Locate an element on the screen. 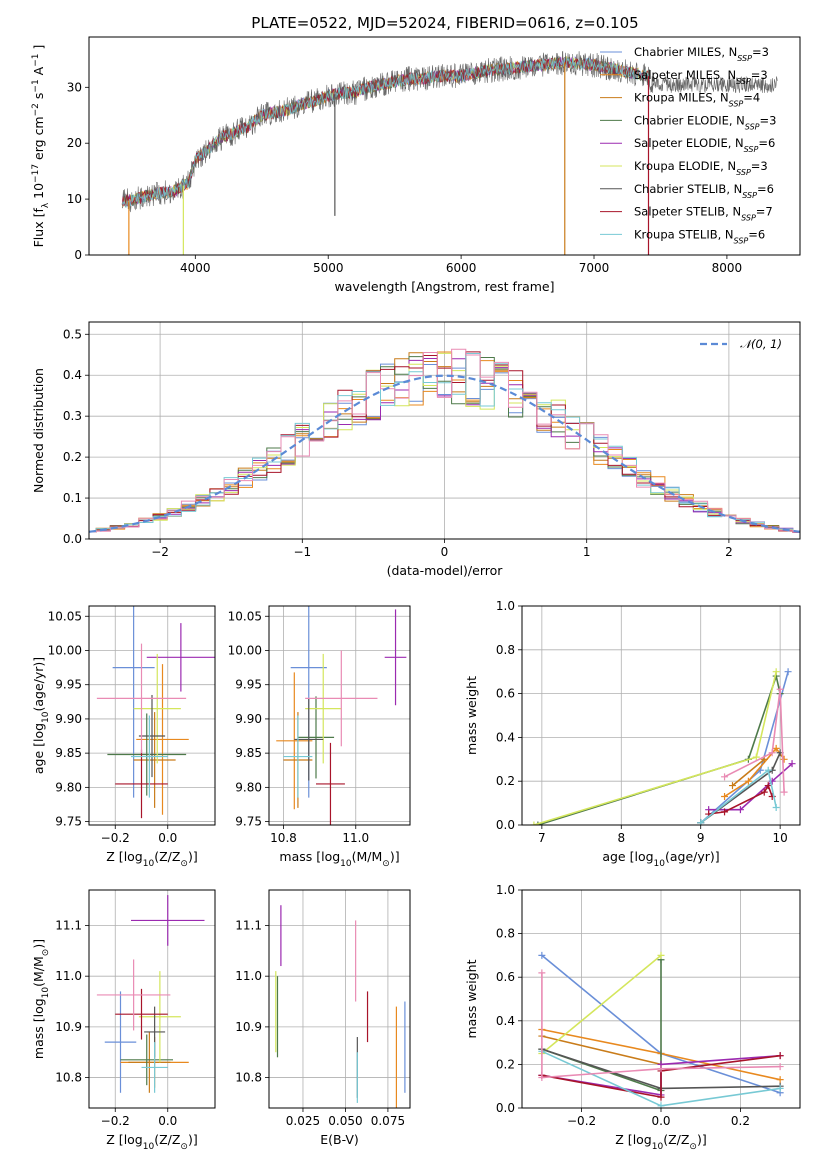 This screenshot has height=1170, width=819. label-part: wavelength [Angstrom, rest frame] is located at coordinates (444, 286).